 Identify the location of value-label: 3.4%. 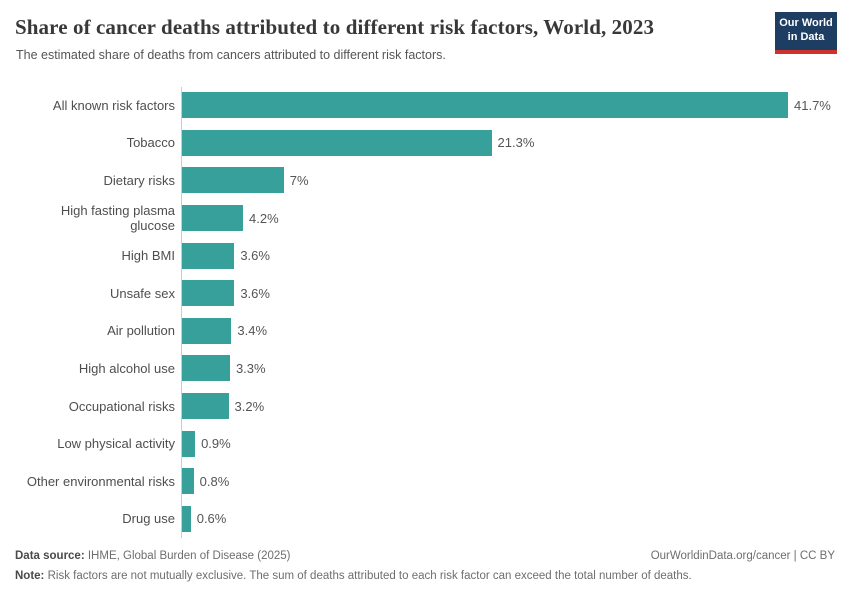
(252, 331).